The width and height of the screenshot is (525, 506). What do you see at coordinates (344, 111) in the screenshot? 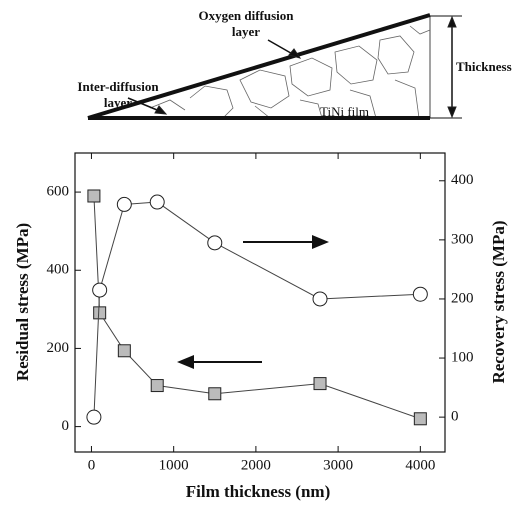
I see `diagram-label: TiNi film` at bounding box center [344, 111].